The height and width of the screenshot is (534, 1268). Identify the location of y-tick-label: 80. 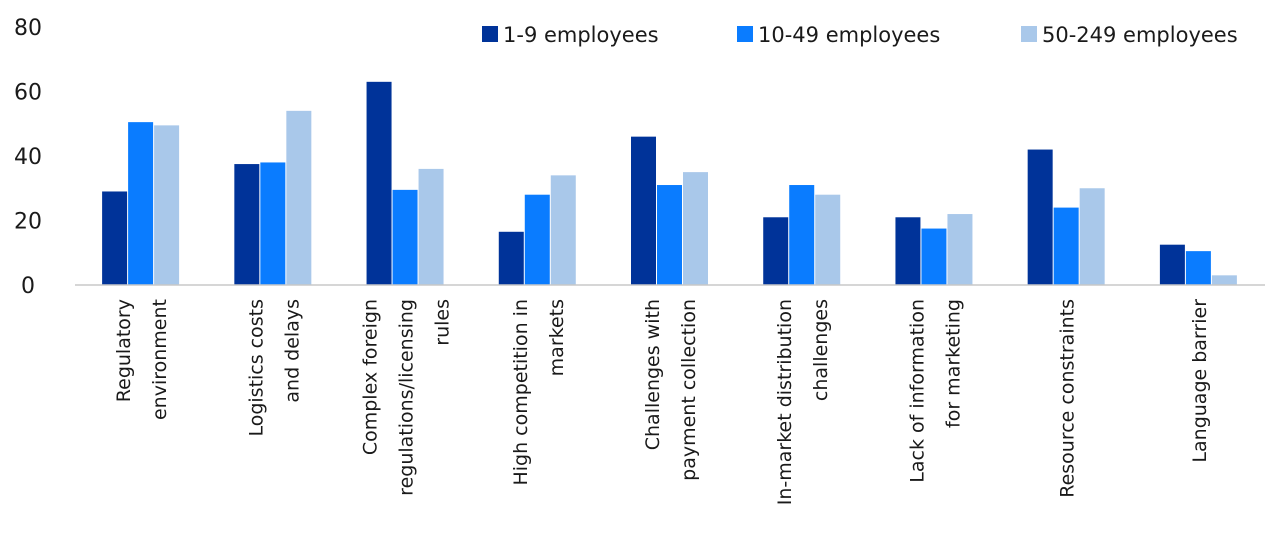
(28, 28).